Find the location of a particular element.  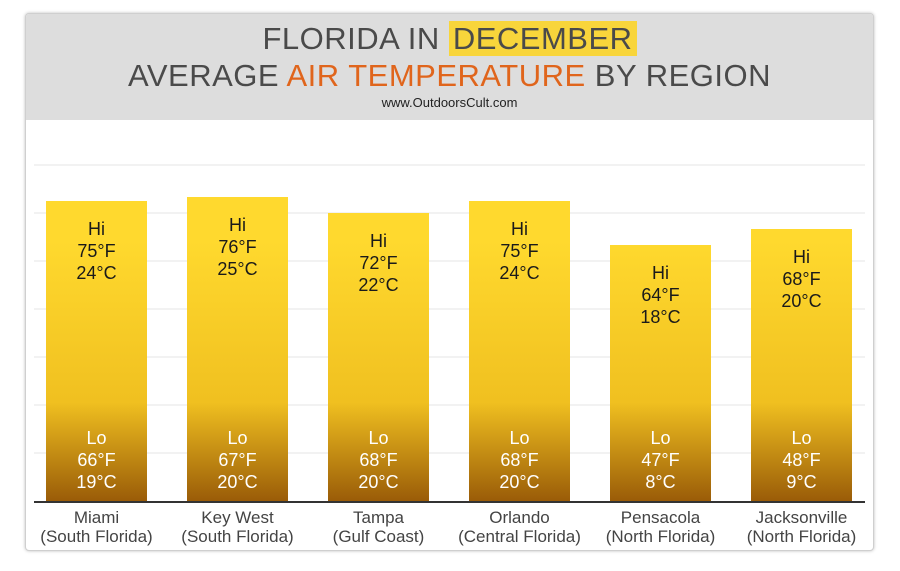

title-highlight-month: DECEMBER is located at coordinates (542, 38).